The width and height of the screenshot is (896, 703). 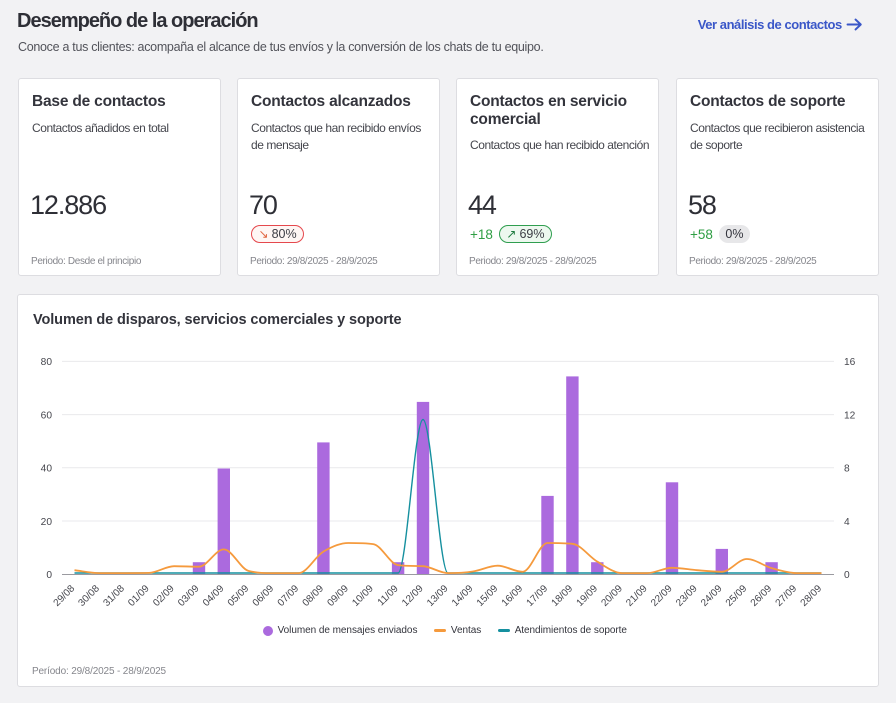 I want to click on svg-text: 02/09, so click(x=164, y=596).